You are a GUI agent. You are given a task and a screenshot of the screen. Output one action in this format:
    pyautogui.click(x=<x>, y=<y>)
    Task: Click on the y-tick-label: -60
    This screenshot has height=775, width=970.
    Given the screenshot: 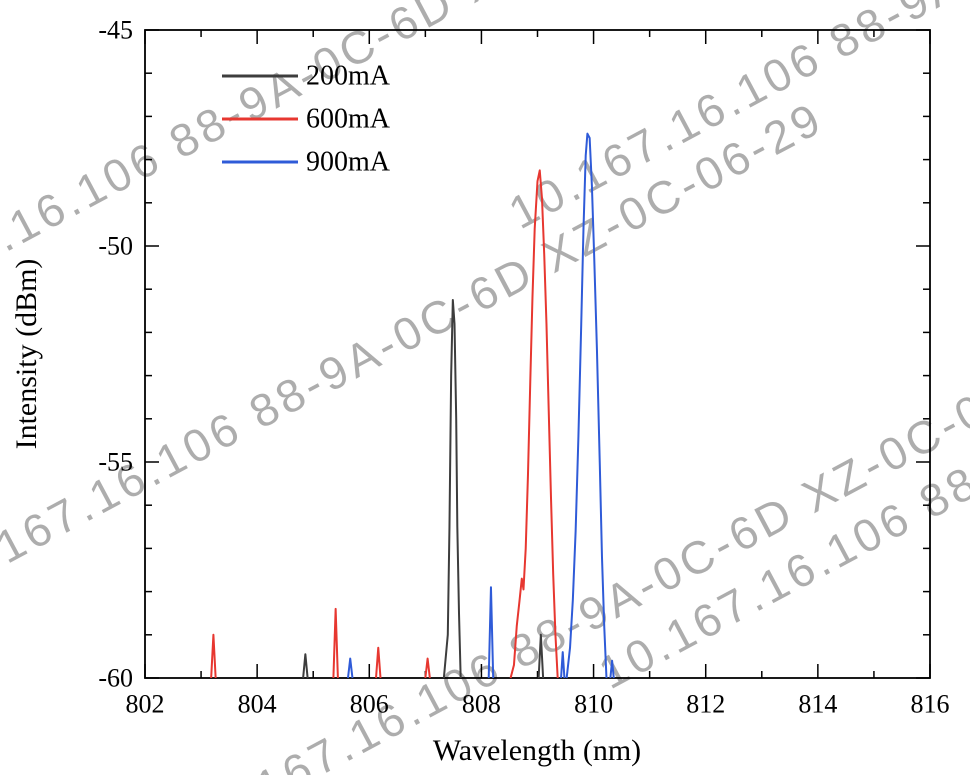 What is the action you would take?
    pyautogui.click(x=115, y=678)
    